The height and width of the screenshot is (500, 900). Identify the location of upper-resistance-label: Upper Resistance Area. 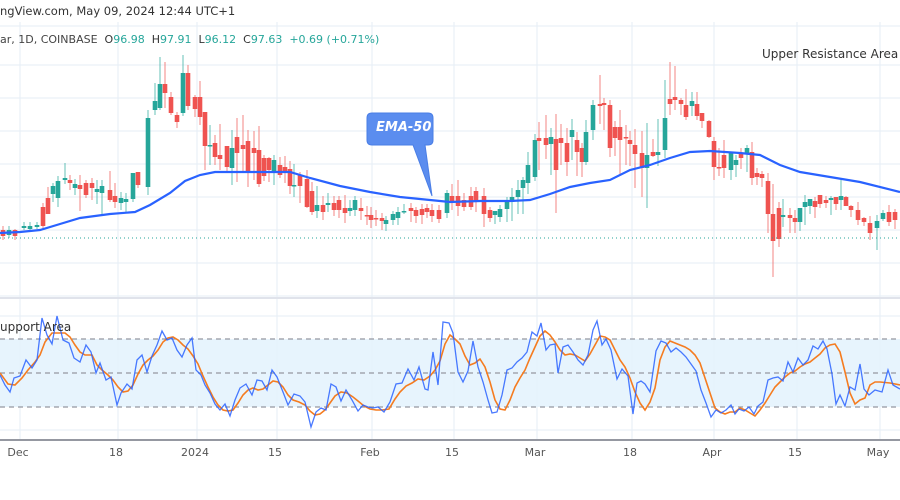
(830, 54).